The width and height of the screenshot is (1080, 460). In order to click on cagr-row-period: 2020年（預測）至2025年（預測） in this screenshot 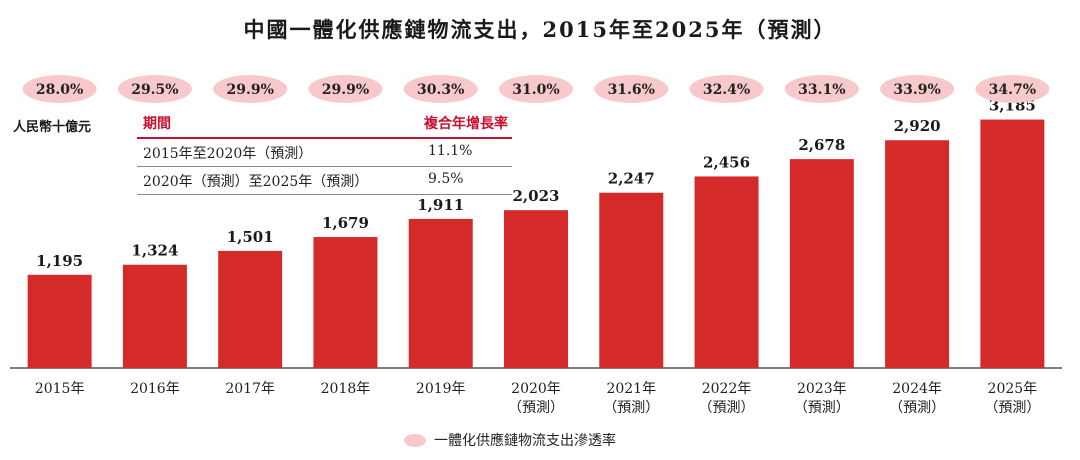, I will do `click(256, 182)`.